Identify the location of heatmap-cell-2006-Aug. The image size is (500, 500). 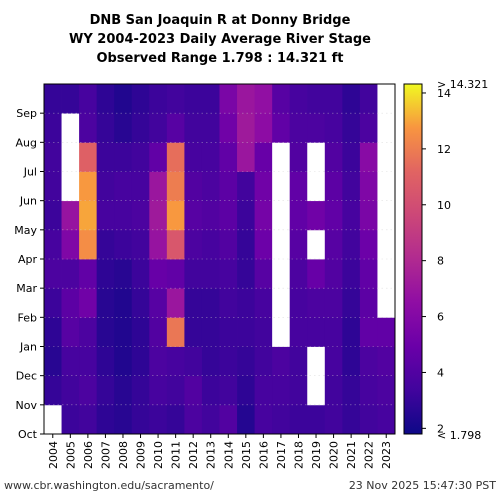
(88, 128).